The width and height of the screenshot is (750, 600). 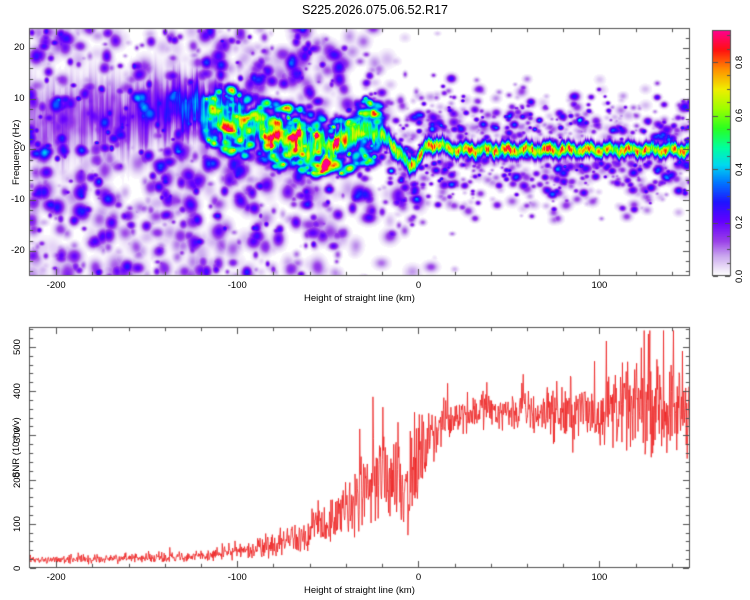 What do you see at coordinates (359, 590) in the screenshot?
I see `snr-x-axis-label: Height of straight line (km)` at bounding box center [359, 590].